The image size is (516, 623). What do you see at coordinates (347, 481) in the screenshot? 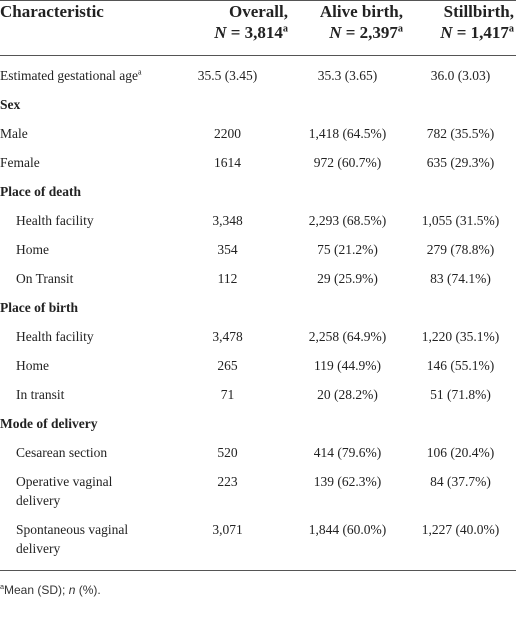
I see `value-cell: 139 (62.3%)` at bounding box center [347, 481].